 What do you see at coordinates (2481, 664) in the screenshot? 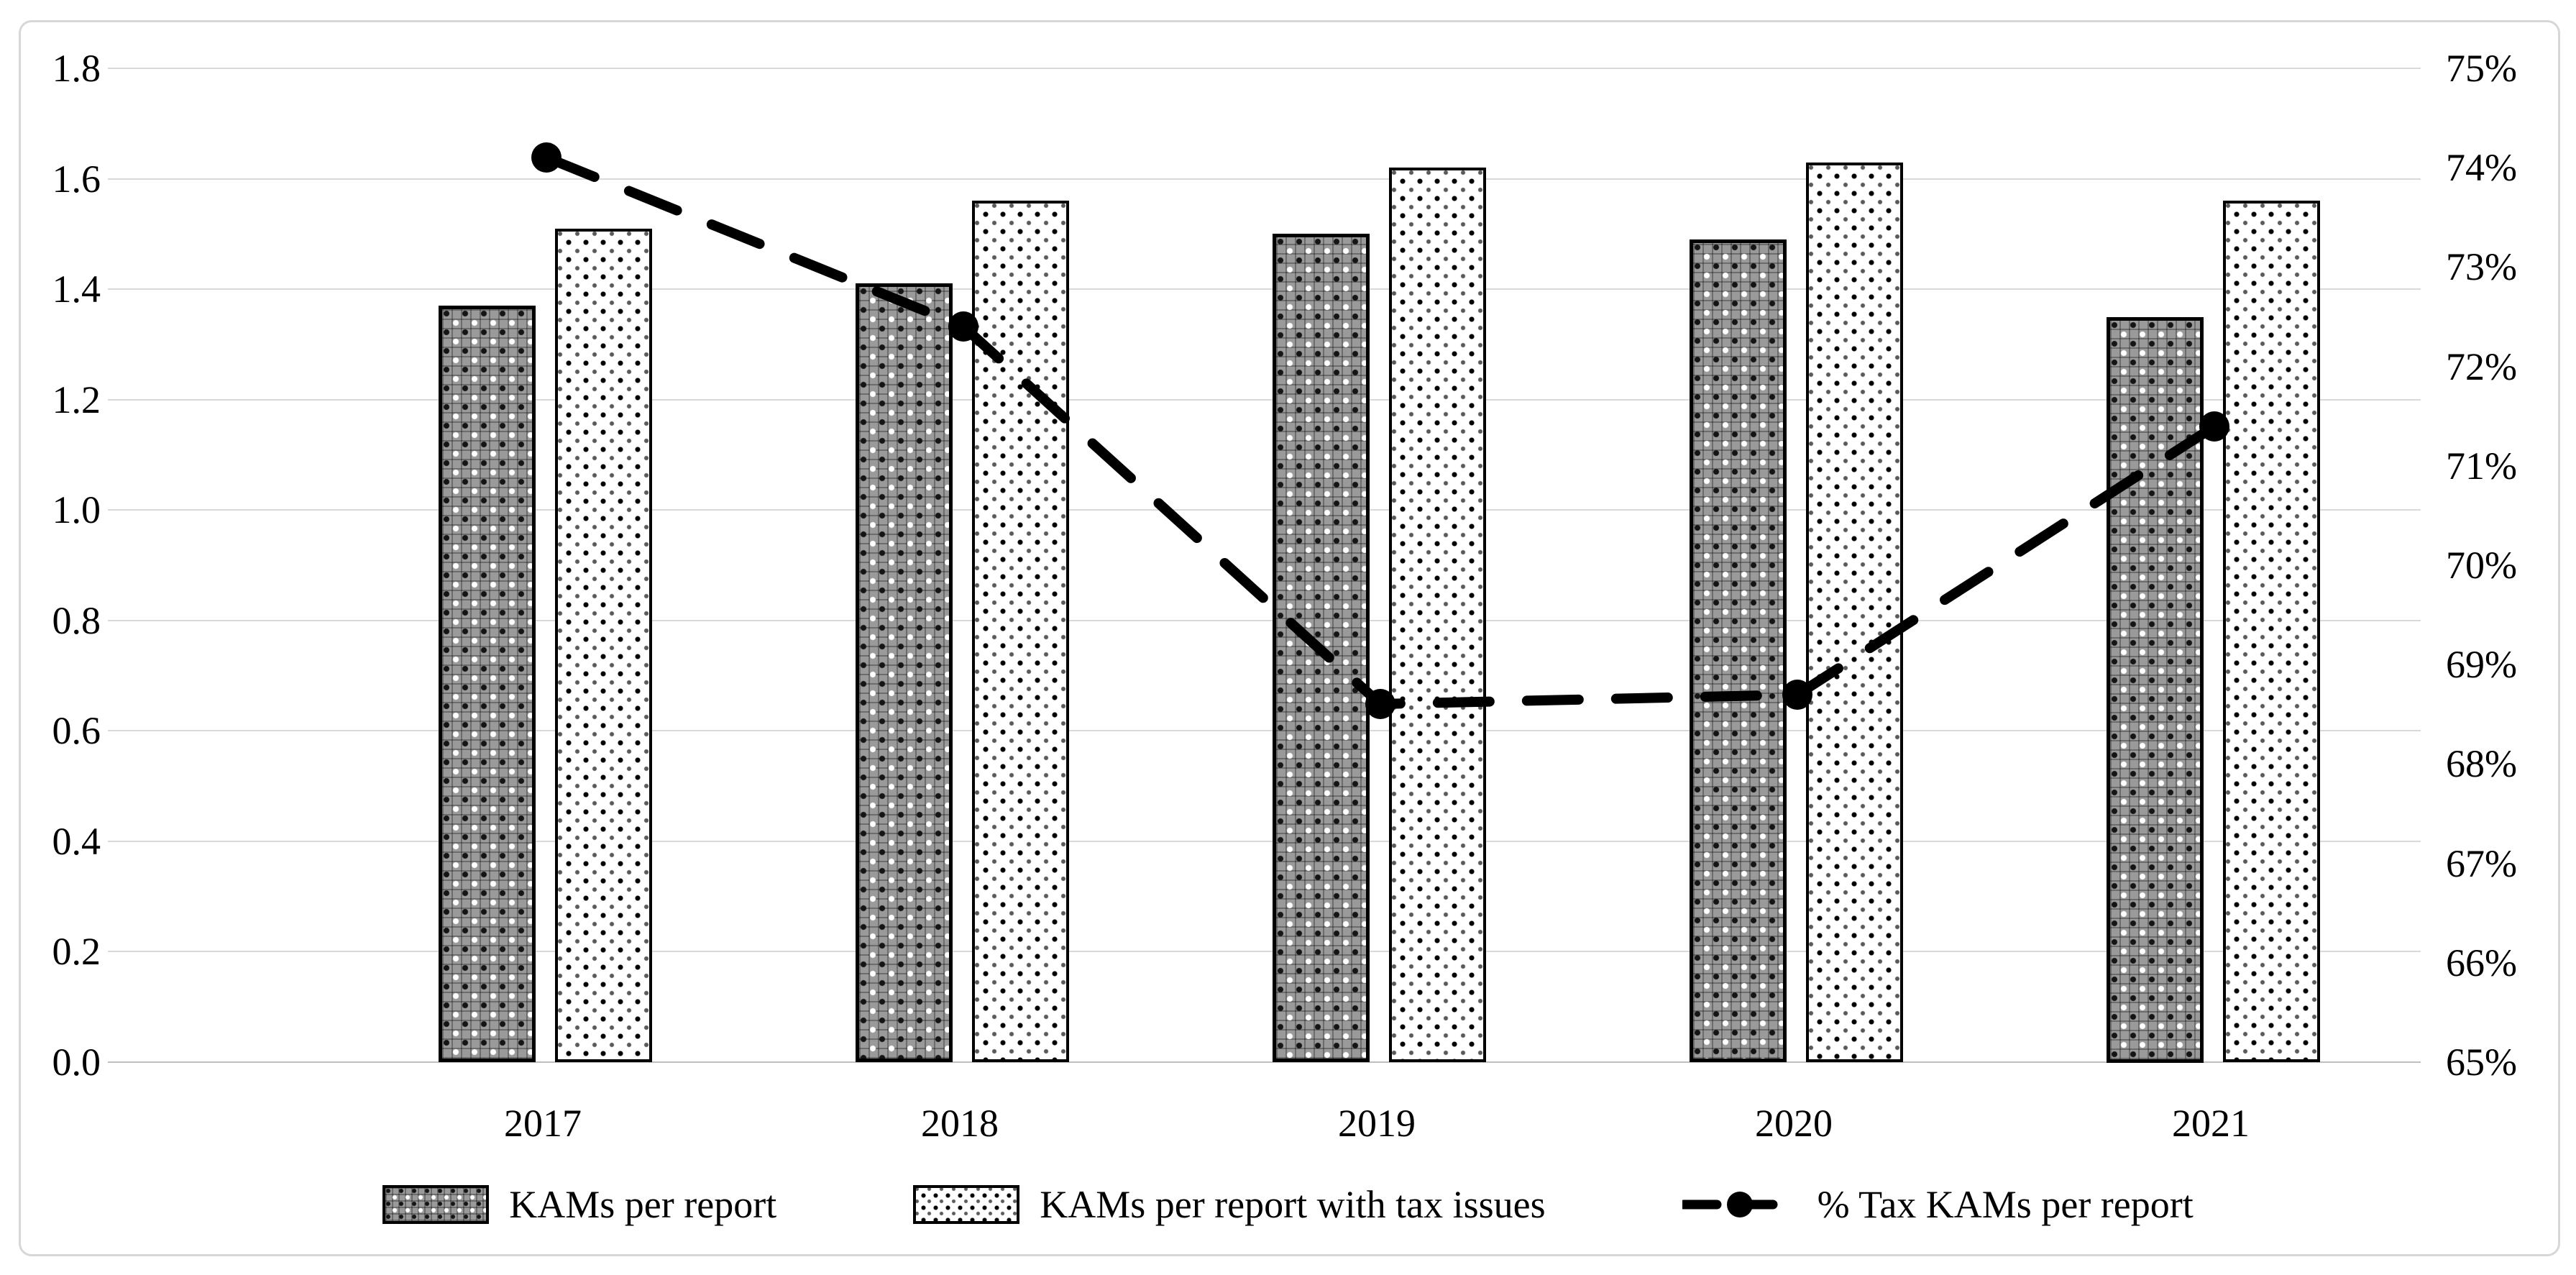
I see `right-axis-tick-label: 69%` at bounding box center [2481, 664].